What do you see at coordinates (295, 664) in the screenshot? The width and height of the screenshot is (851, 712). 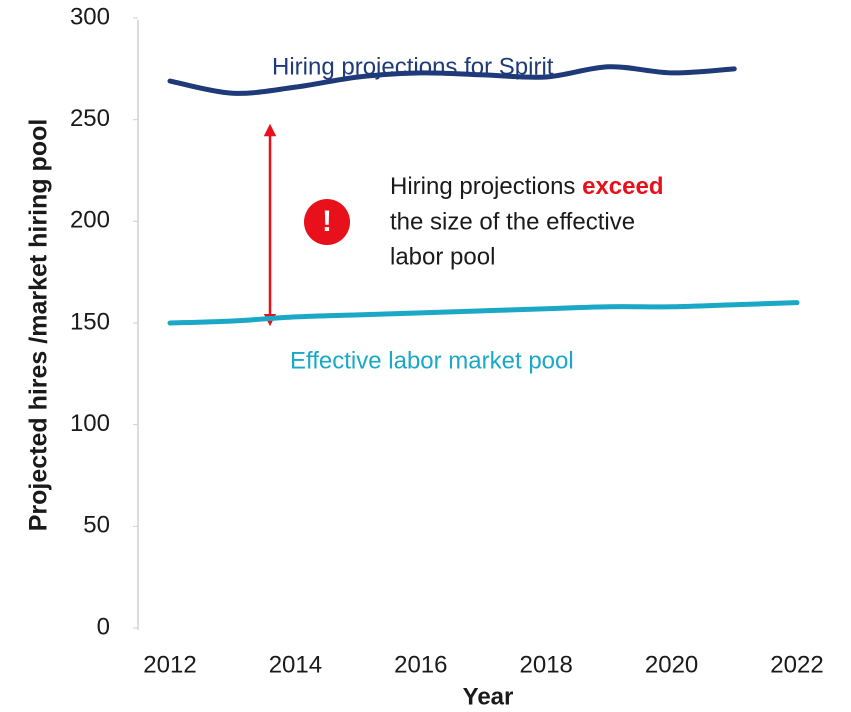 I see `x-tick-label: 2014` at bounding box center [295, 664].